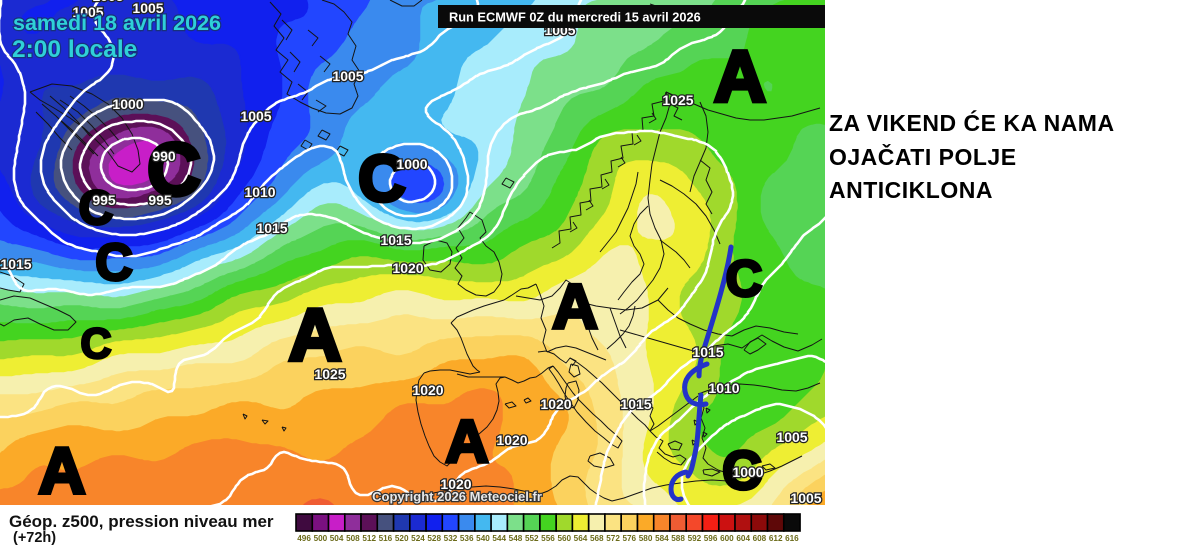  Describe the element at coordinates (74, 49) in the screenshot. I see `svg-text: 2:00 locale` at that location.